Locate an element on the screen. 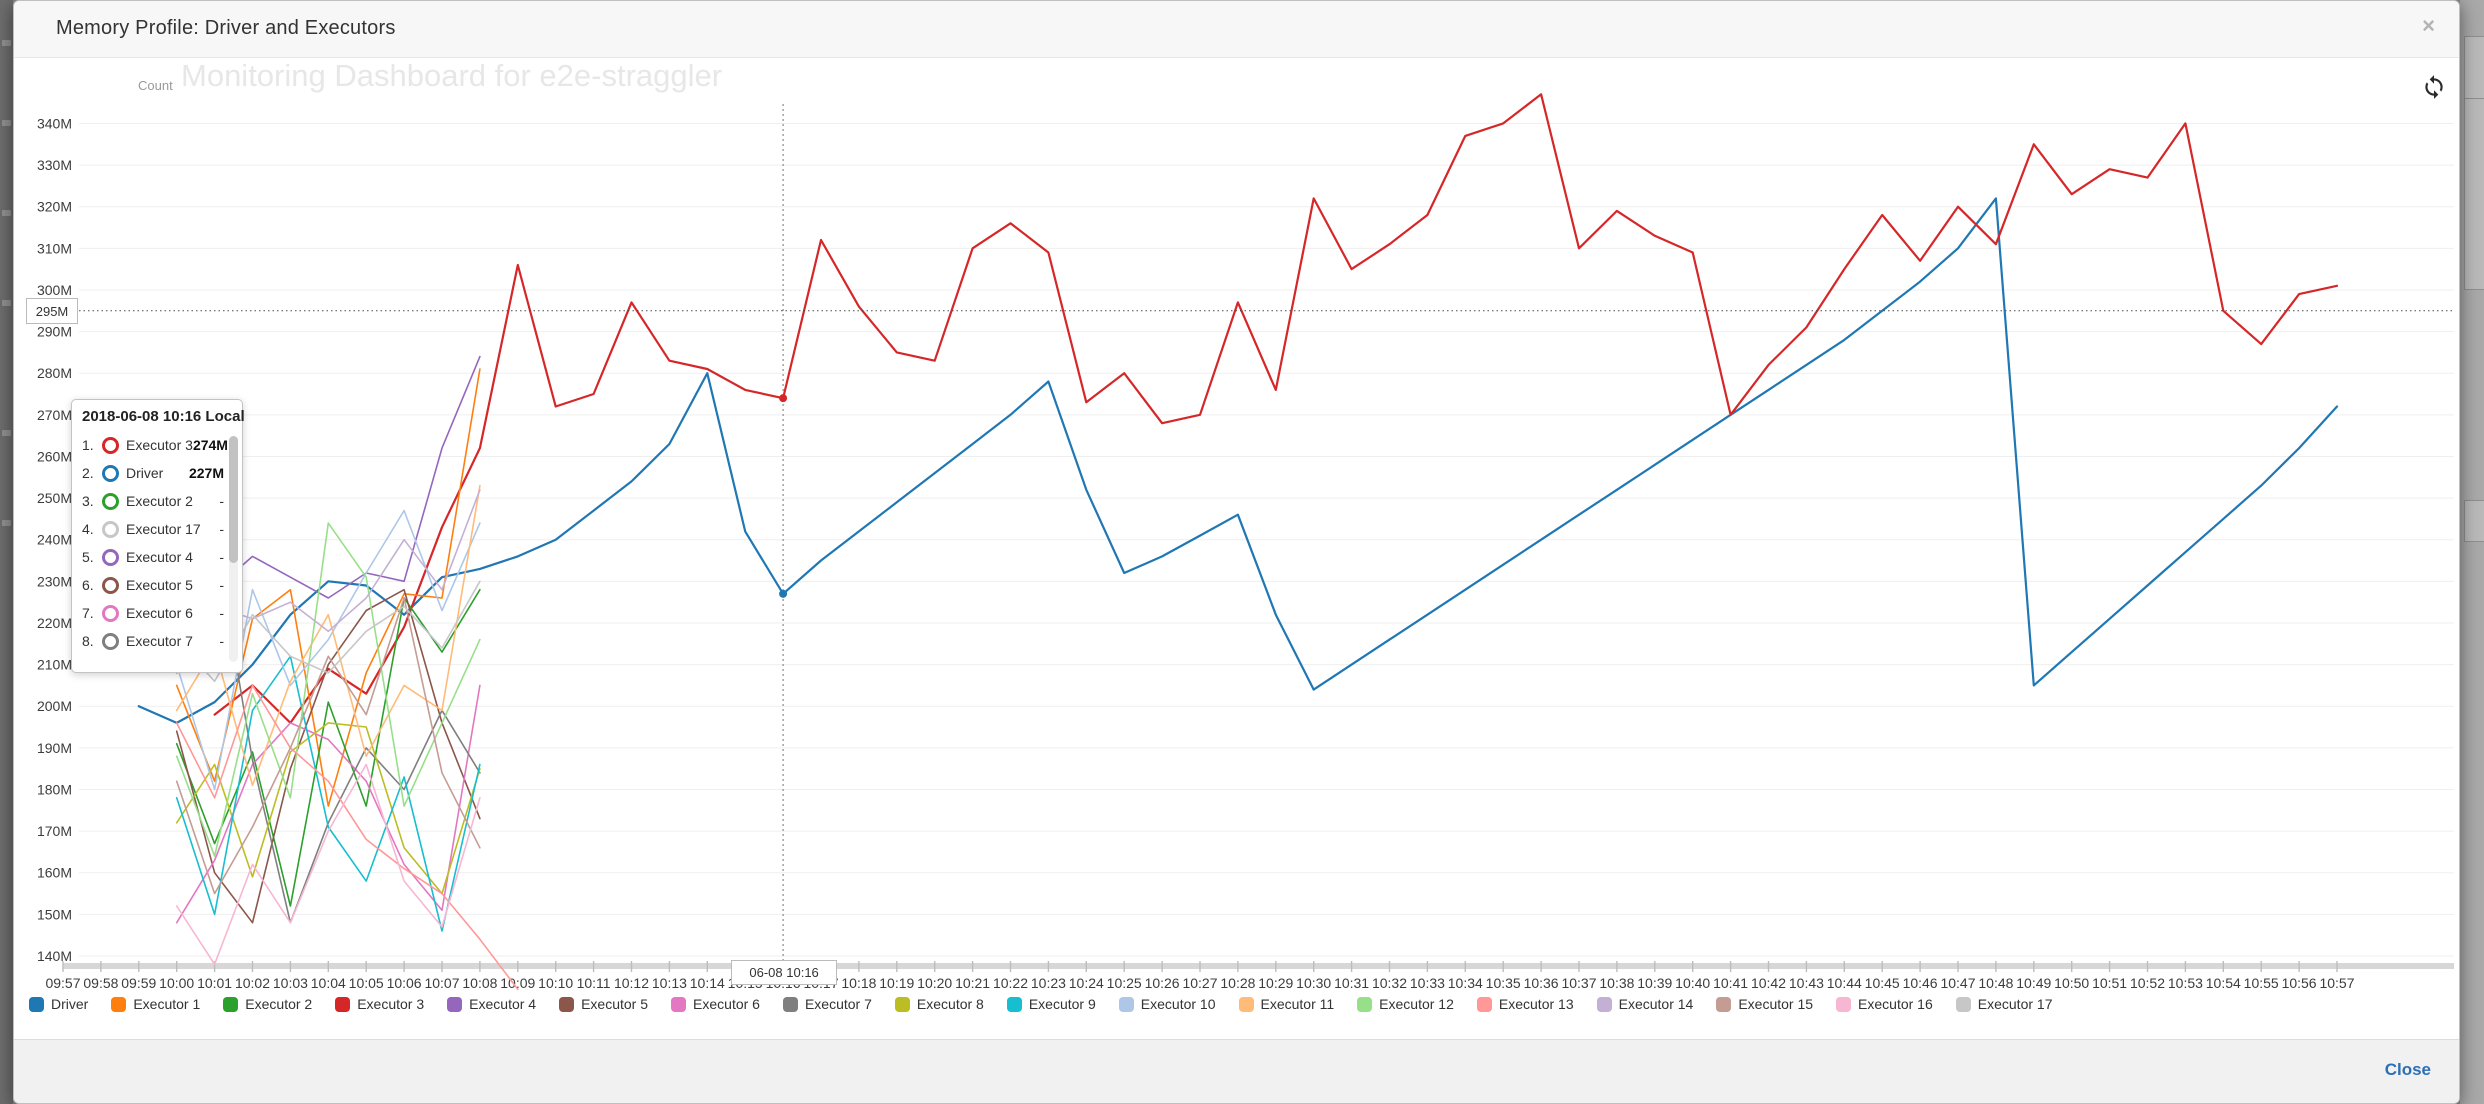  tooltip-row: 1. Executor 3 274M is located at coordinates (155, 445).